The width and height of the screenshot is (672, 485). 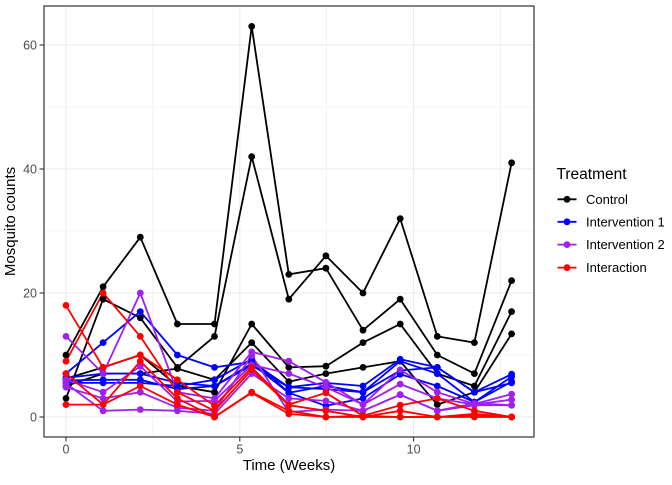 What do you see at coordinates (30, 293) in the screenshot?
I see `svg-text: 20` at bounding box center [30, 293].